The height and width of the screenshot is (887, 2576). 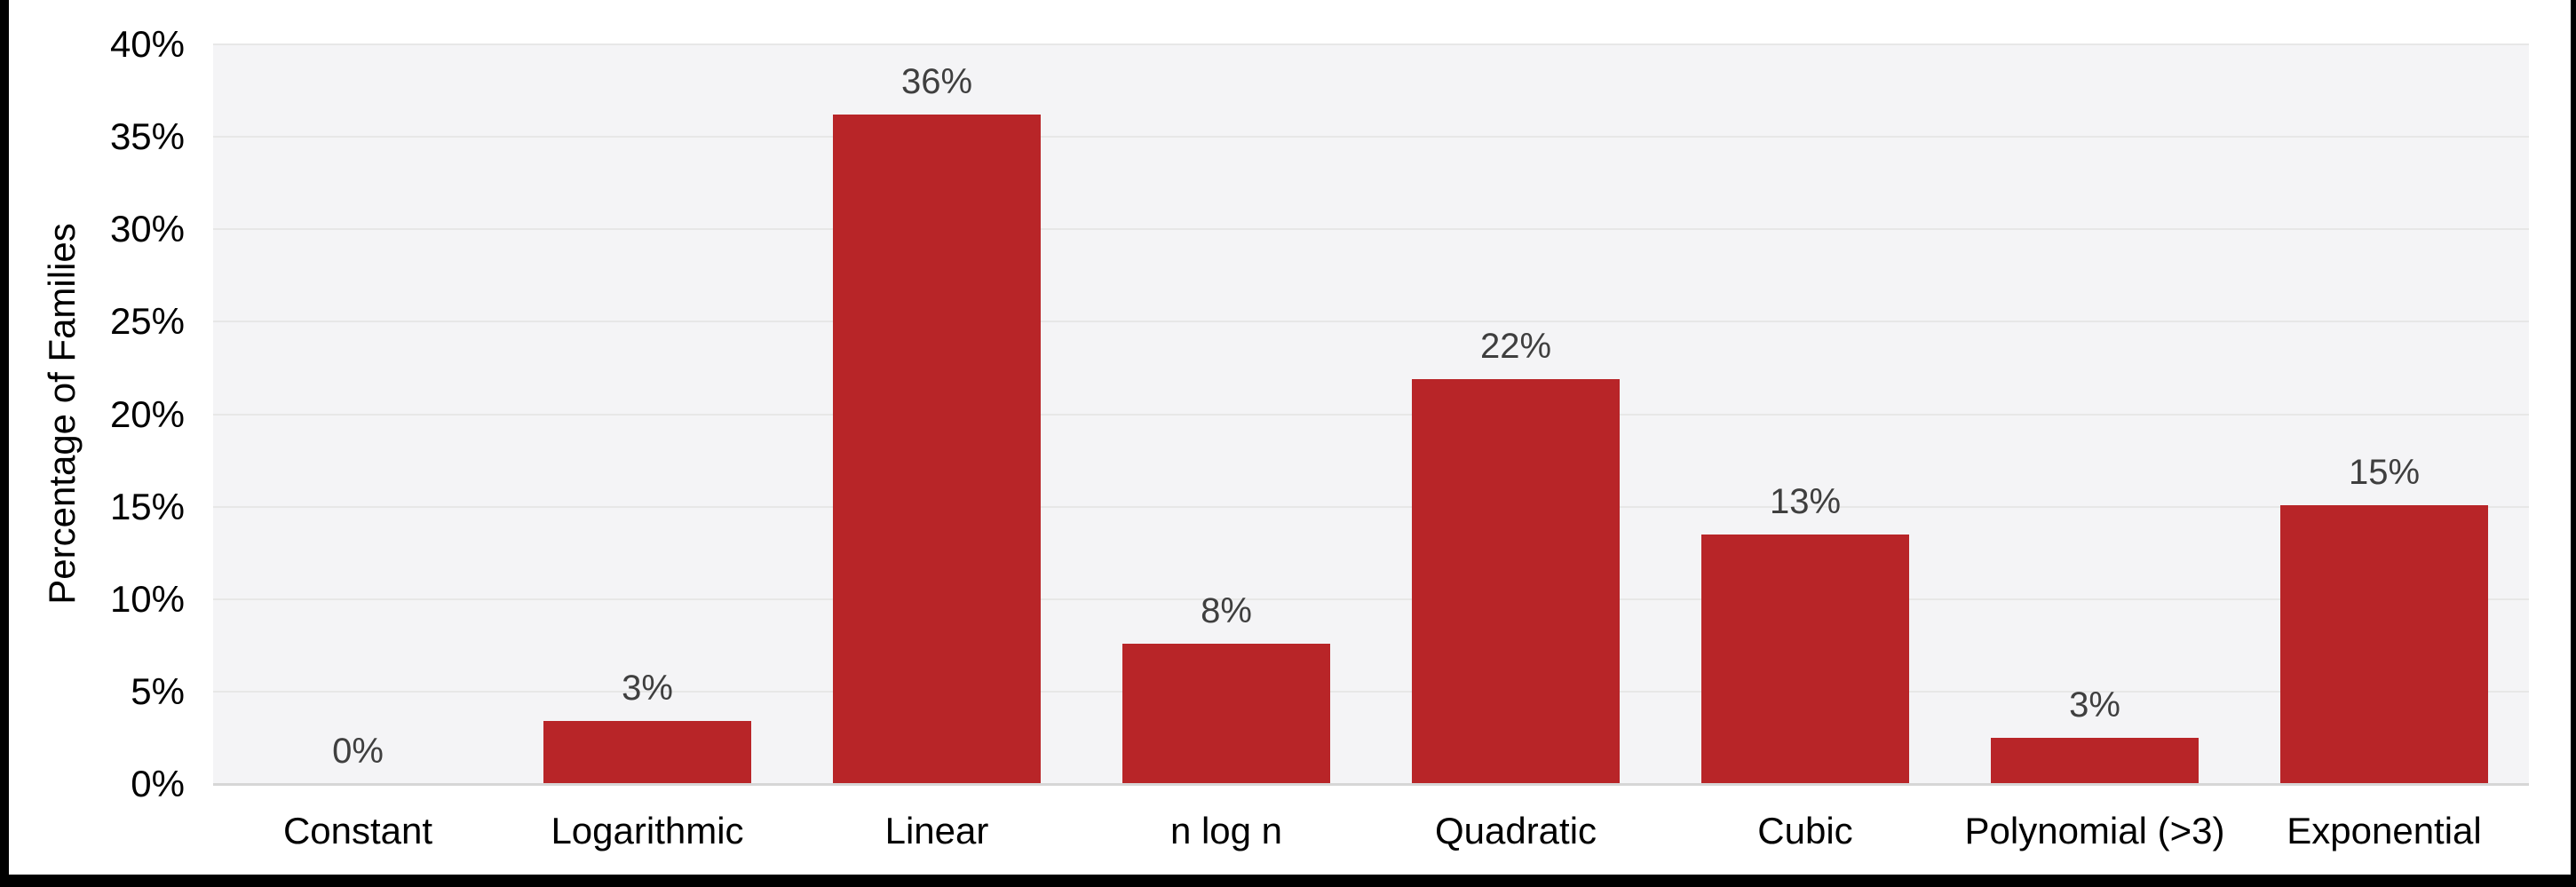 What do you see at coordinates (647, 752) in the screenshot?
I see `bar-logarithmic` at bounding box center [647, 752].